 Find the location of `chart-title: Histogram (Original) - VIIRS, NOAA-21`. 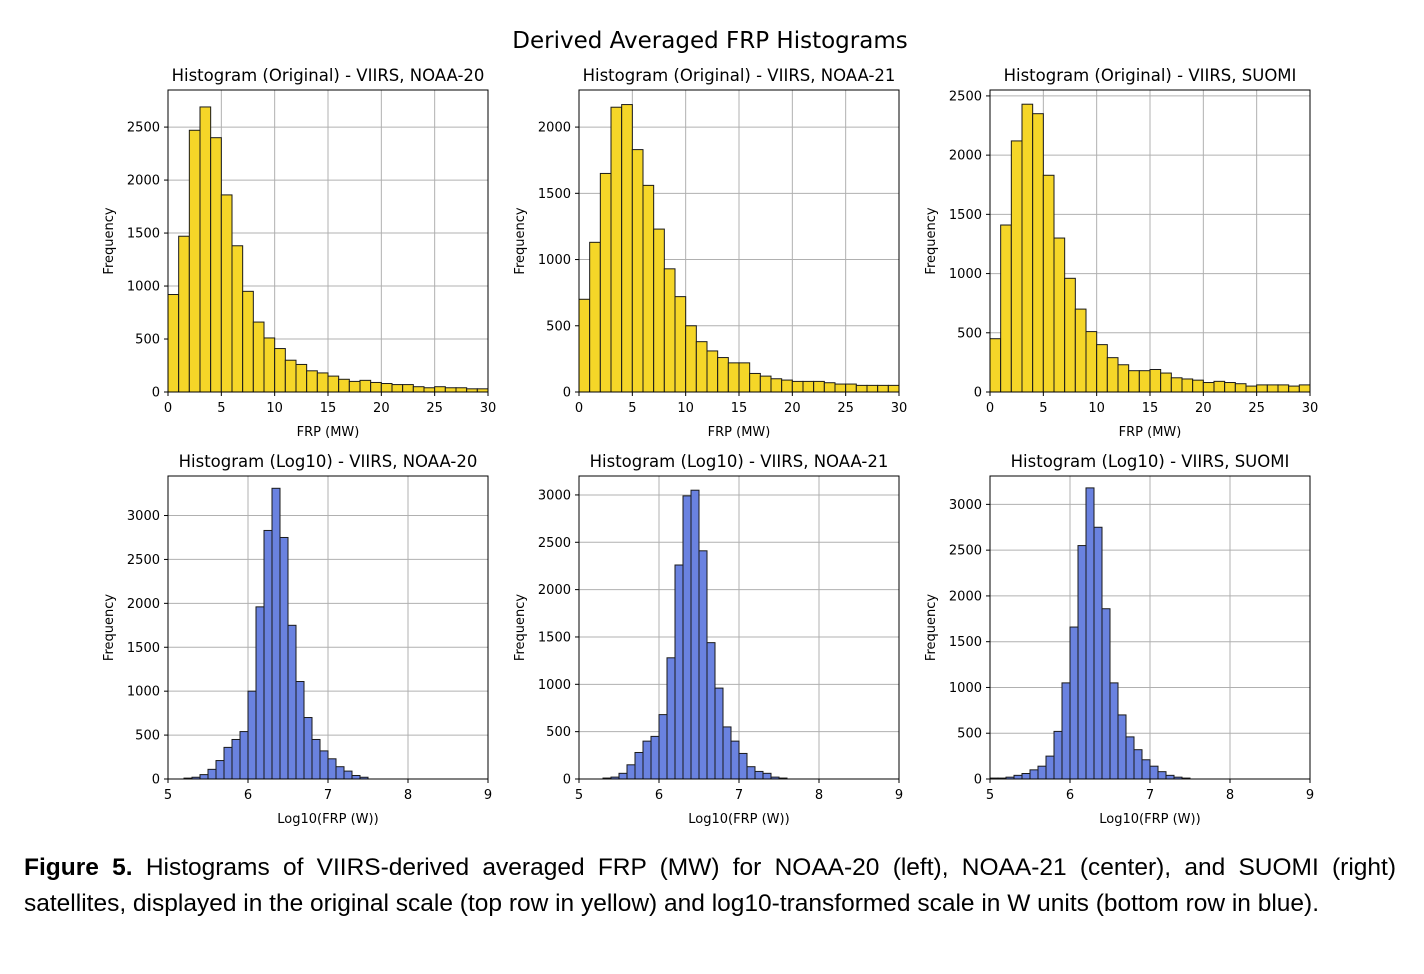

chart-title: Histogram (Original) - VIIRS, NOAA-21 is located at coordinates (739, 75).